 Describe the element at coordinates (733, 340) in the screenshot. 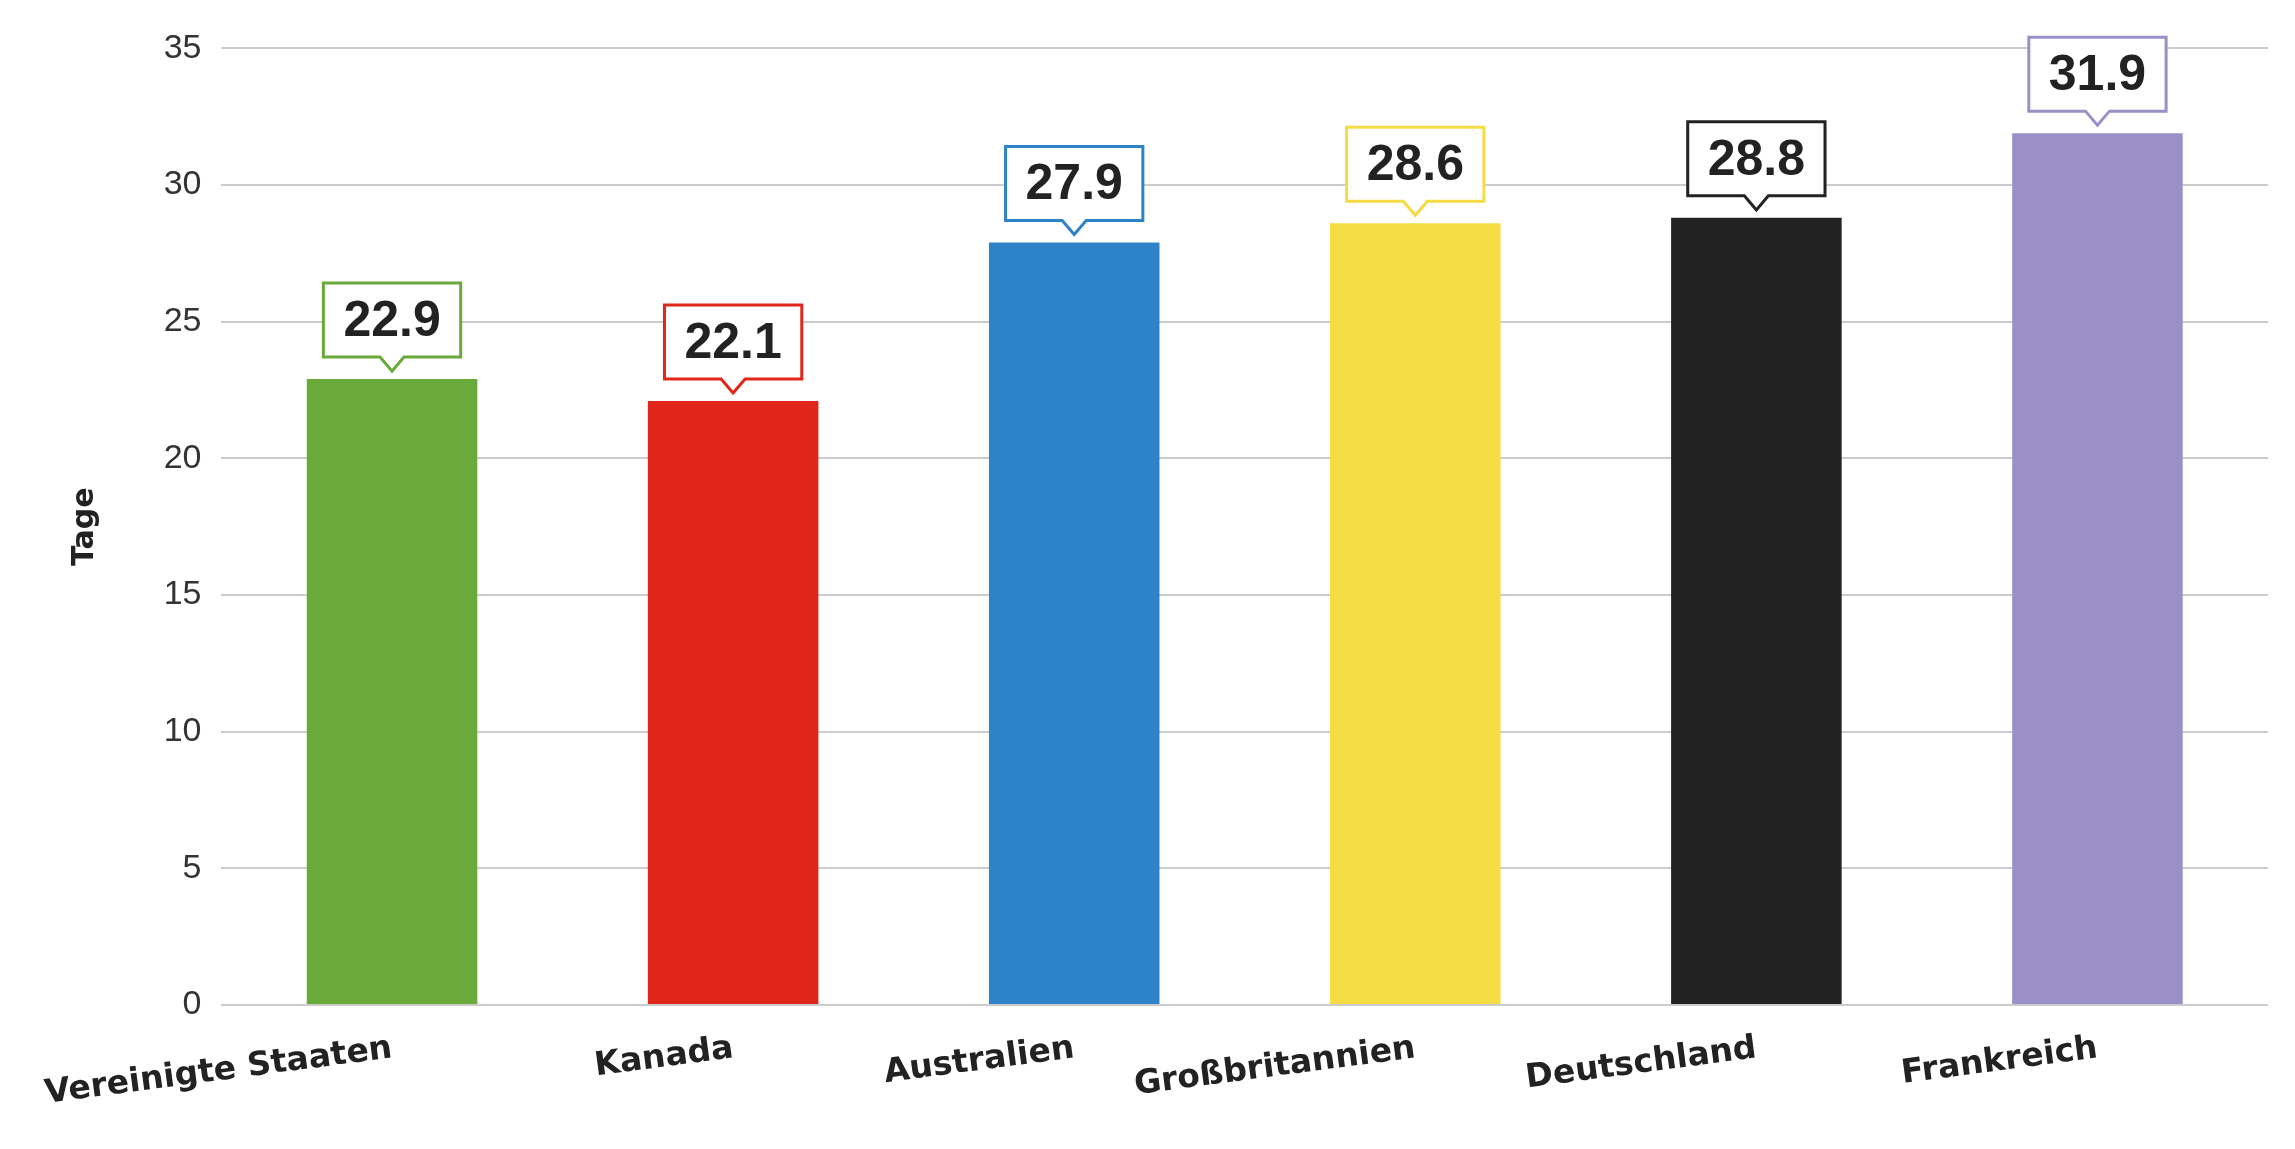

I see `data-label: 22.1` at that location.